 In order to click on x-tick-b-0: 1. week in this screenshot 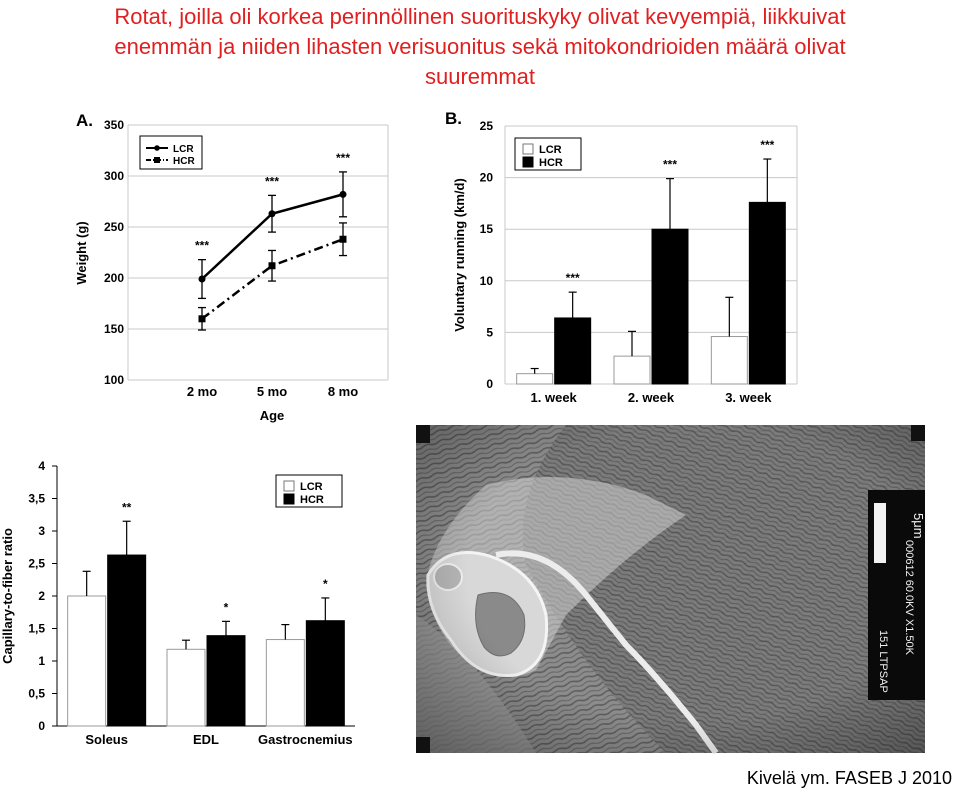, I will do `click(554, 397)`.